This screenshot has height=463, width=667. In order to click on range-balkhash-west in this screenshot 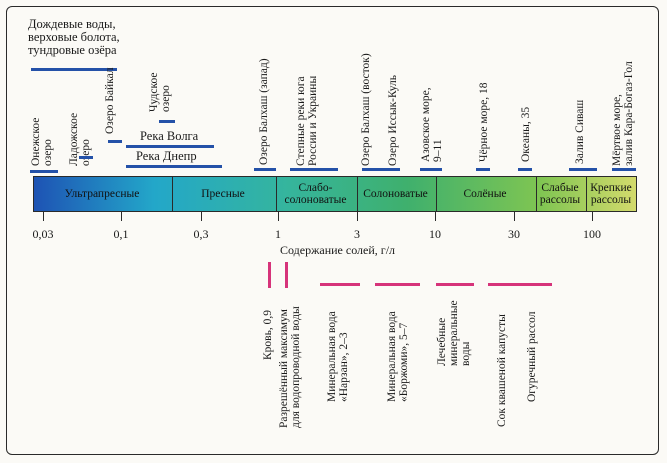, I will do `click(265, 169)`.